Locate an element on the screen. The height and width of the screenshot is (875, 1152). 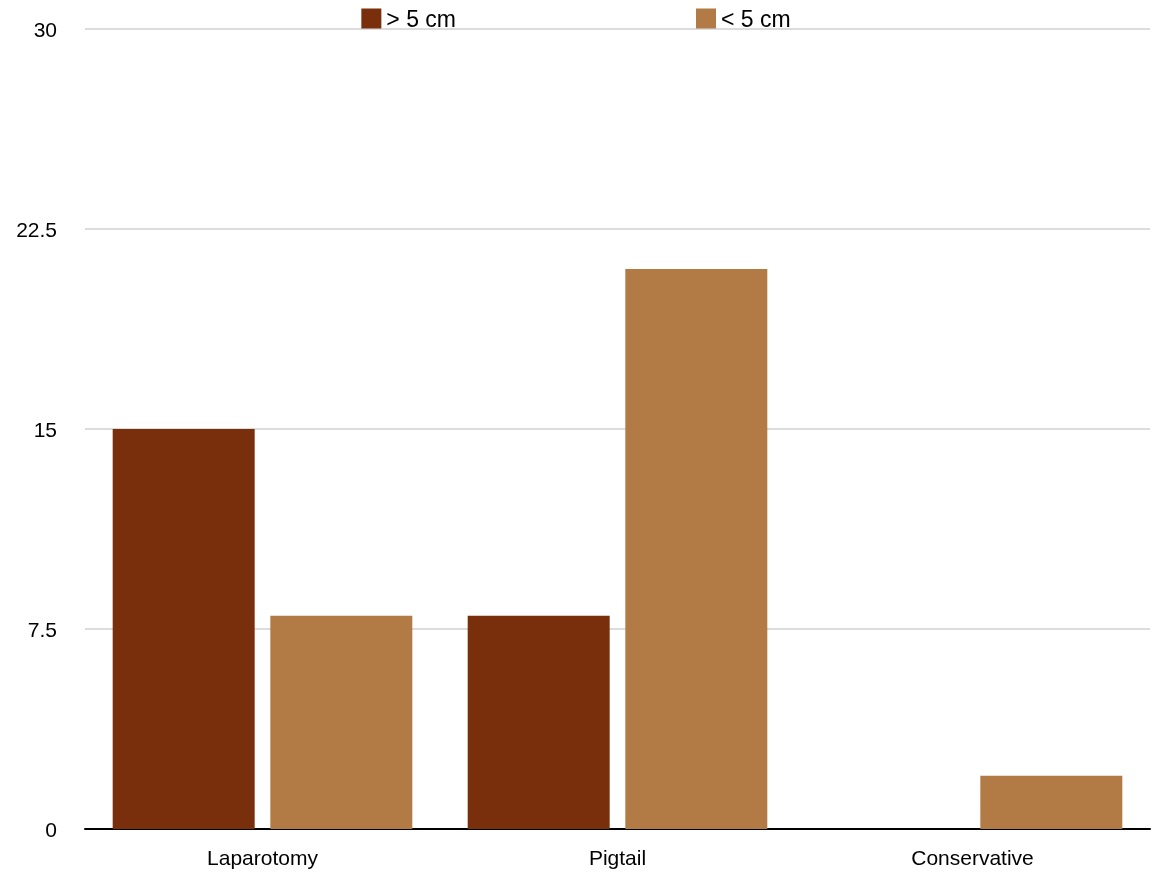
x-tick-label: Pigtail is located at coordinates (617, 857).